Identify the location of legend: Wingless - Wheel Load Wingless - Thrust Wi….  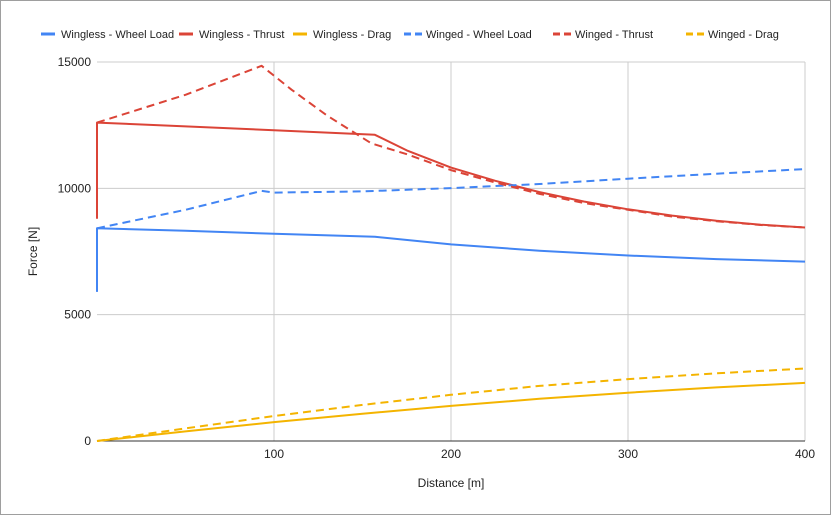
(410, 35).